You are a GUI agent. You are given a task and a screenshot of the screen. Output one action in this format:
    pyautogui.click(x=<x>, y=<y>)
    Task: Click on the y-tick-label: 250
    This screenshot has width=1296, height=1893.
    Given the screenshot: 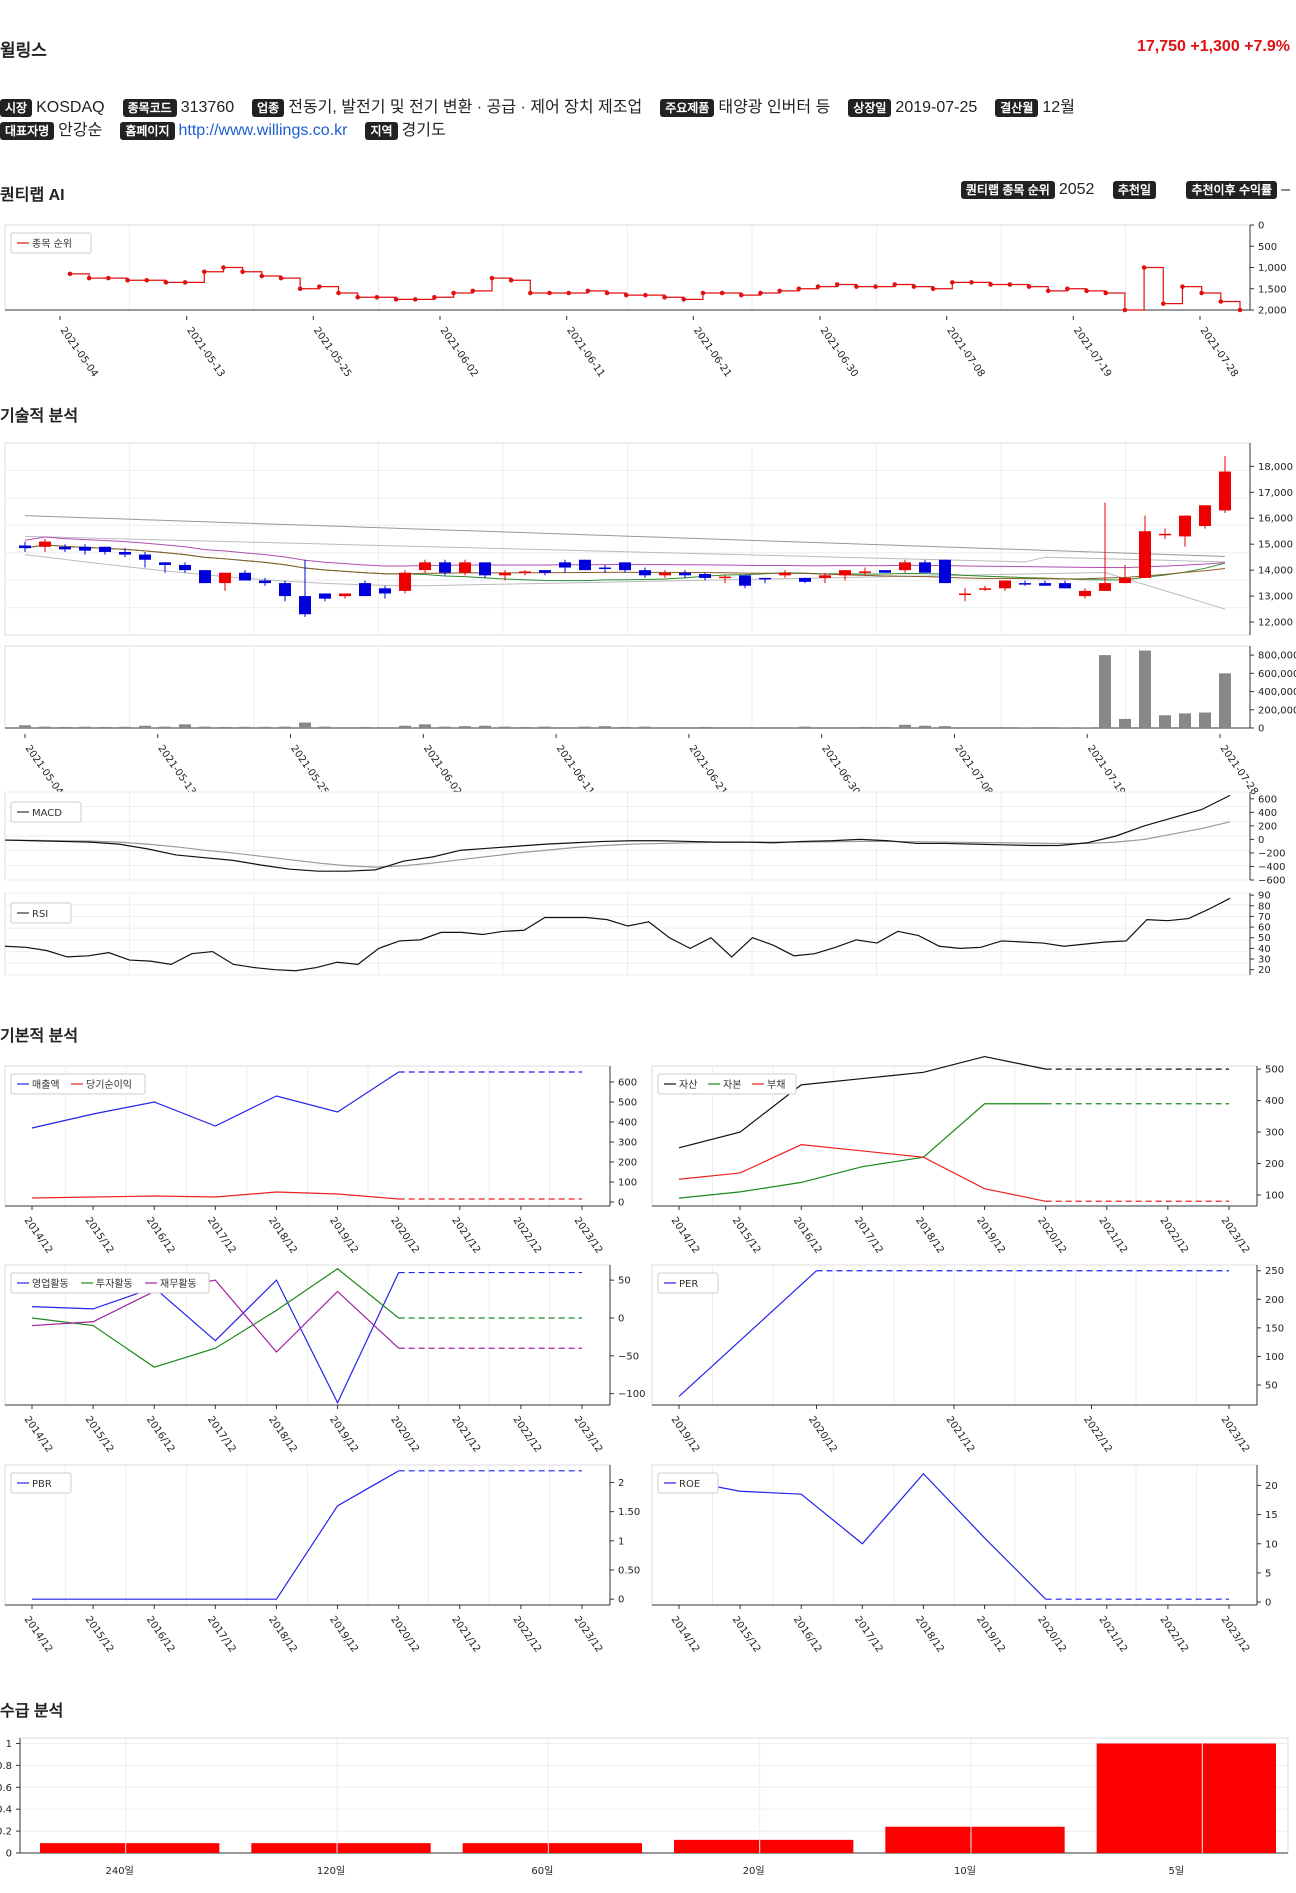 What is the action you would take?
    pyautogui.click(x=1274, y=1271)
    